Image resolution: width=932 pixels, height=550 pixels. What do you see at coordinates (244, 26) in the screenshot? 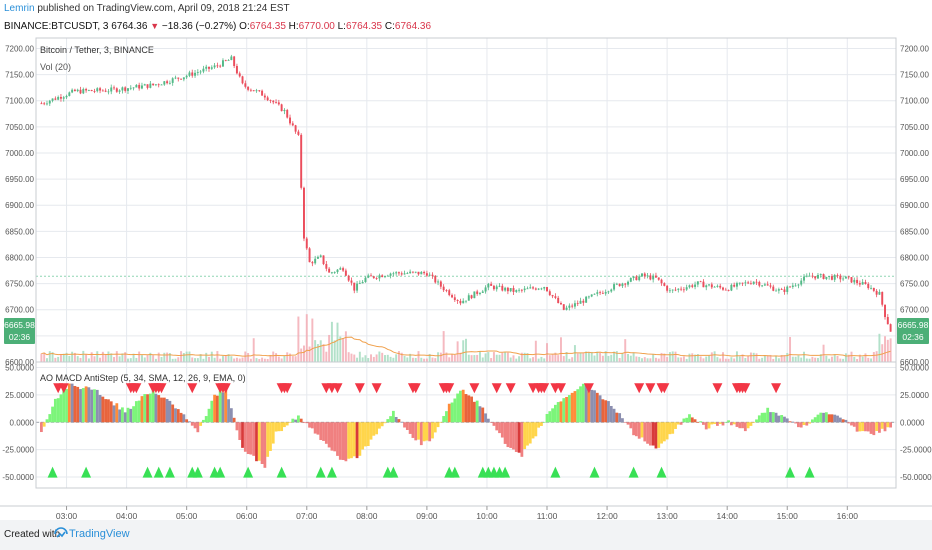
I see `open-label: O:` at bounding box center [244, 26].